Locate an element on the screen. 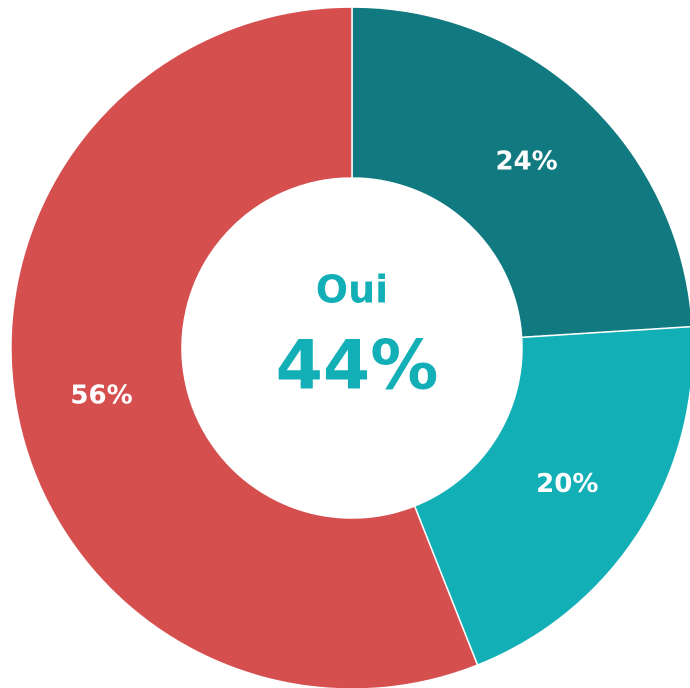 Image resolution: width=690 pixels, height=688 pixels. value-label: 24% is located at coordinates (526, 162).